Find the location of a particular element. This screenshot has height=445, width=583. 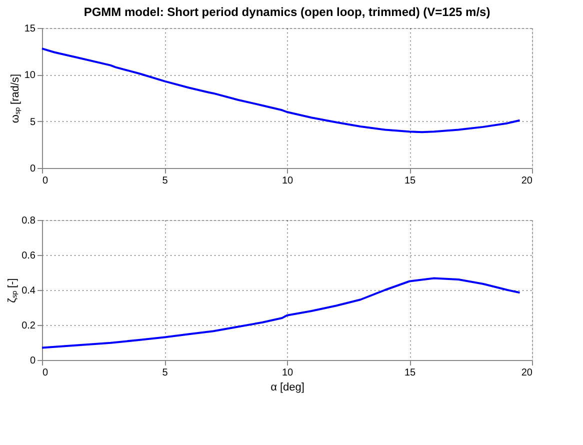

y-tick-label: 0.2 is located at coordinates (29, 326).